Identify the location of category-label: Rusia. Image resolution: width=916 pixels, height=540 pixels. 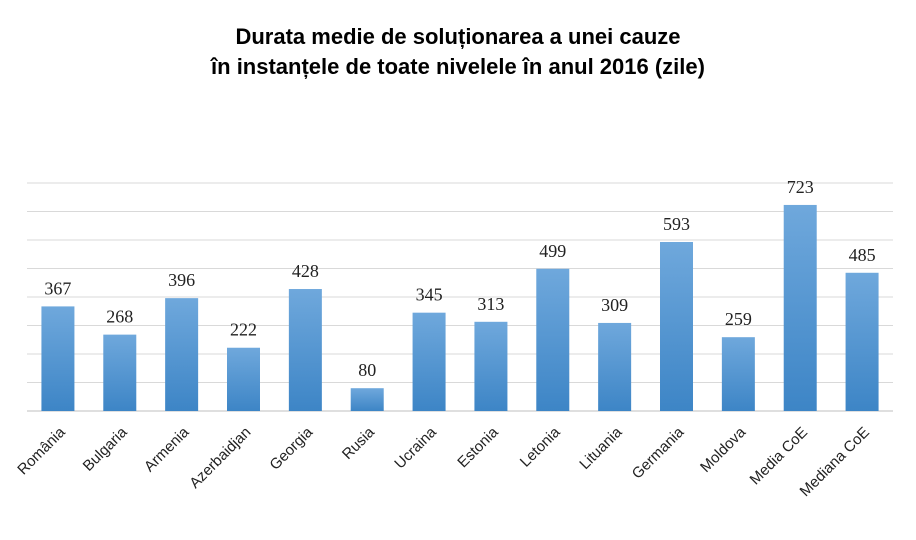
(359, 443).